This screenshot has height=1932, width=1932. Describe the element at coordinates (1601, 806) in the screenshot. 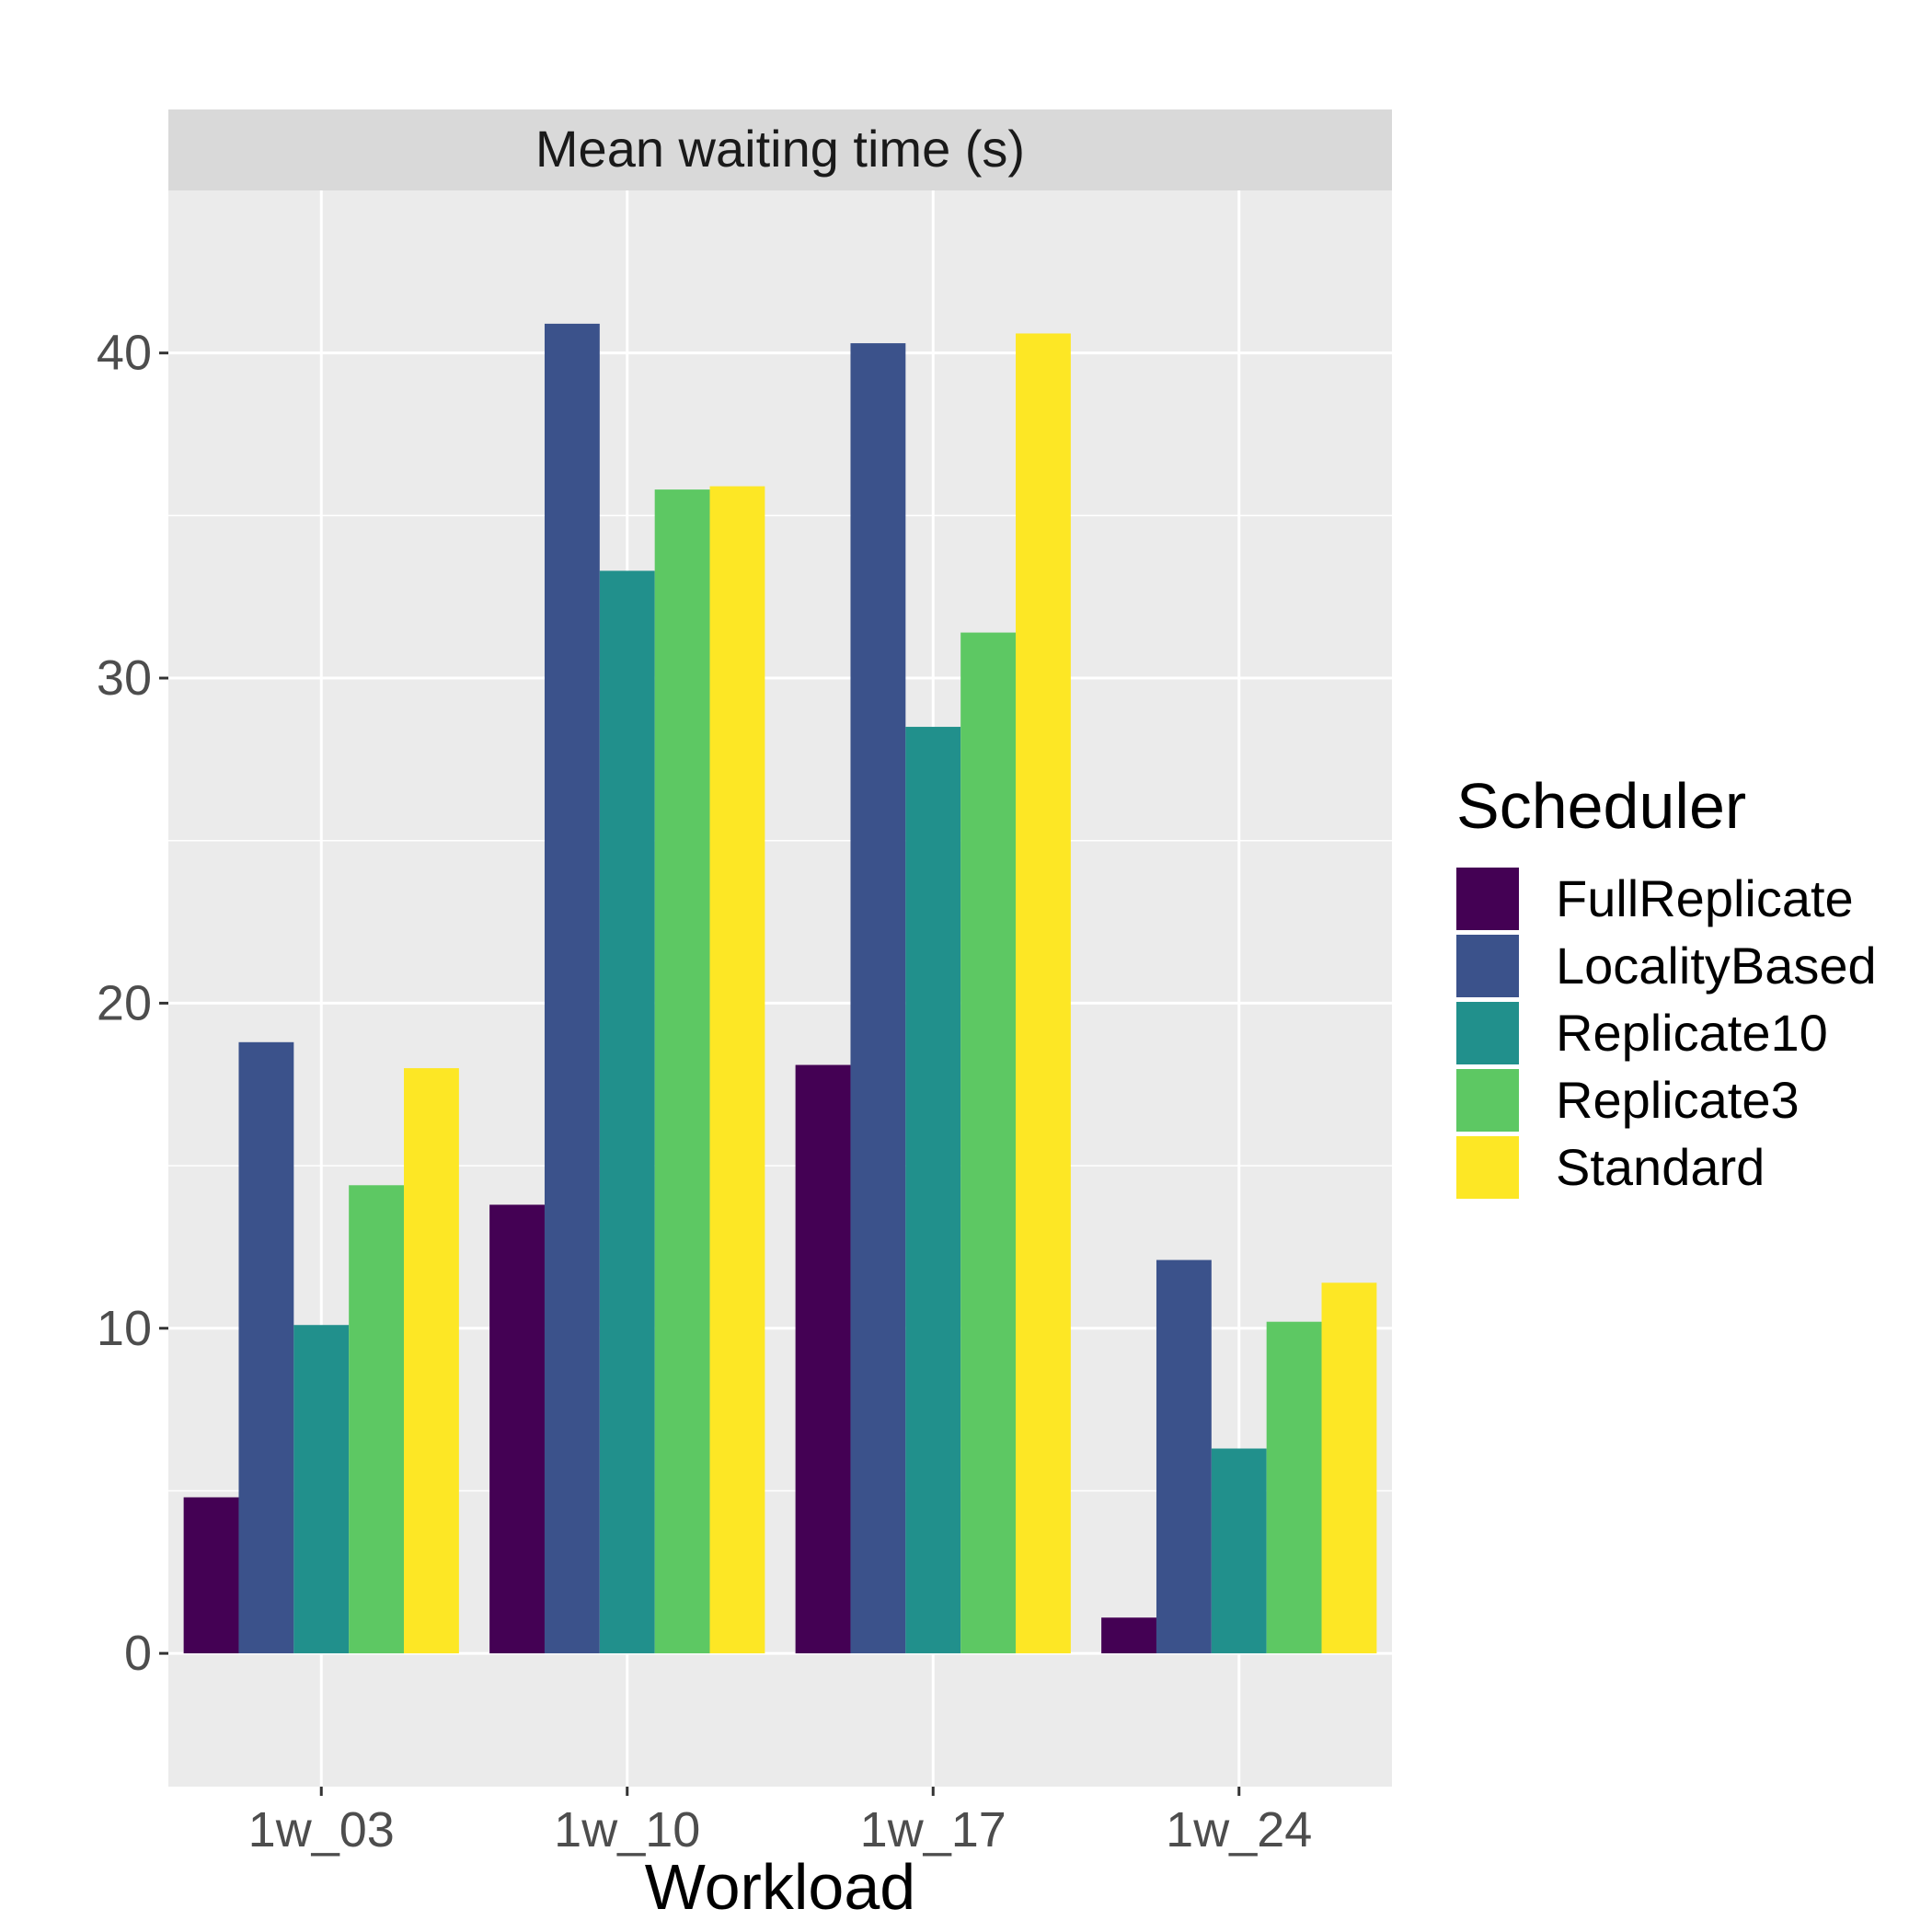

I see `legend-title: Scheduler` at that location.